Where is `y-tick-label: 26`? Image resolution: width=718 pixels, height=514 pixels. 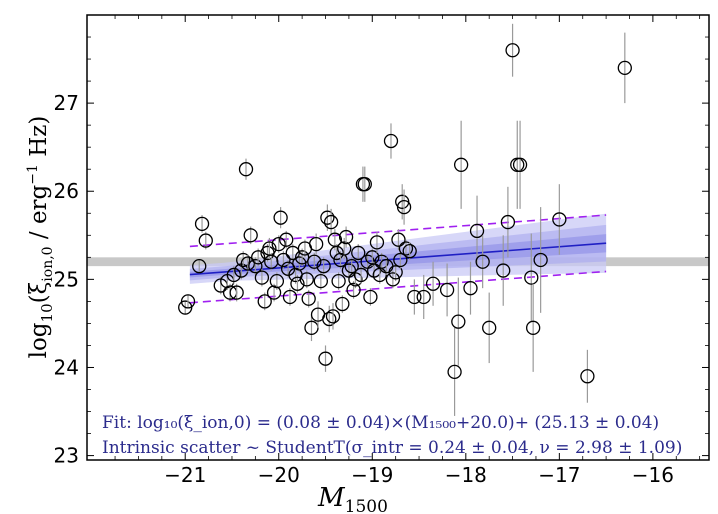
y-tick-label: 26 is located at coordinates (66, 191).